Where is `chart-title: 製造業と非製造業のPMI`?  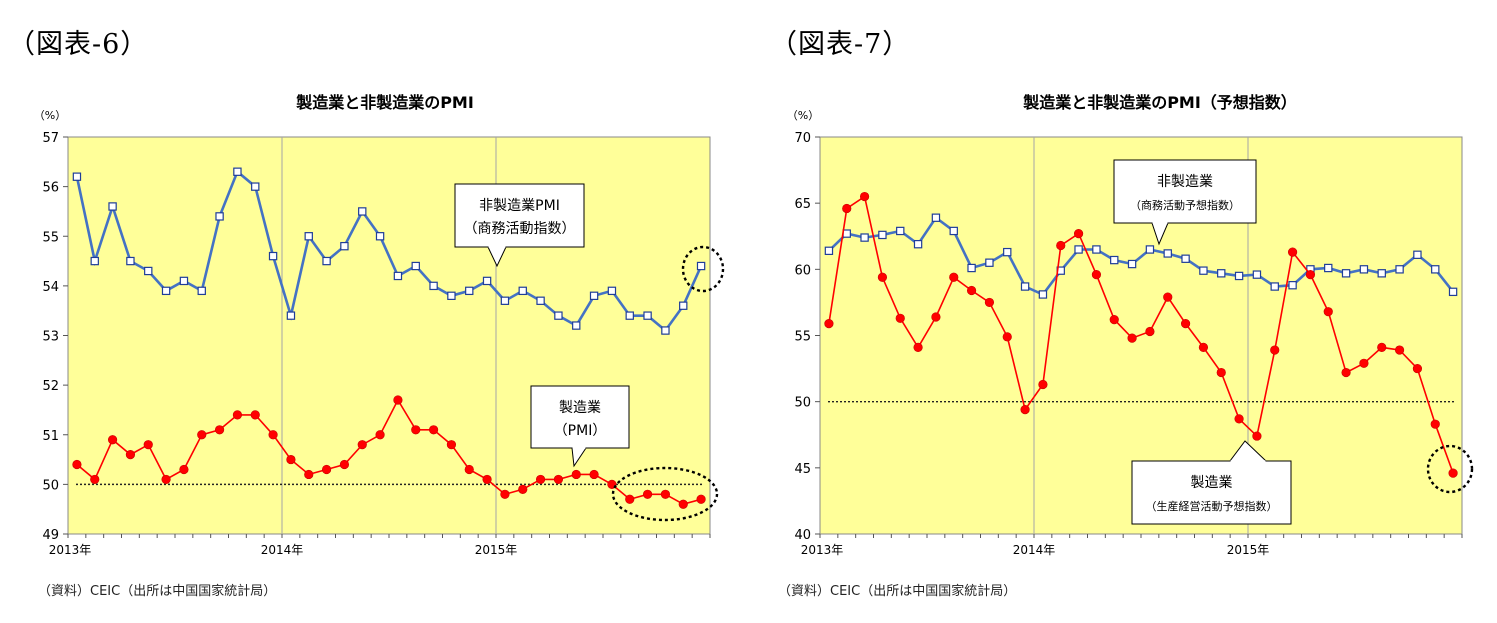 chart-title: 製造業と非製造業のPMI is located at coordinates (384, 102).